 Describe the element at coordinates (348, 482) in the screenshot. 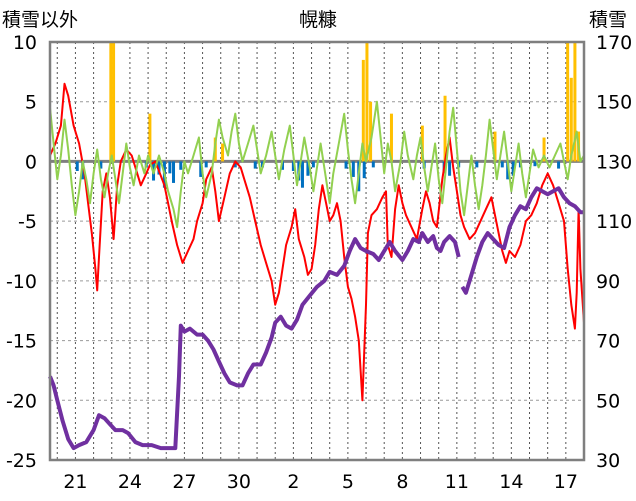

I see `x-tick-label: 5` at that location.